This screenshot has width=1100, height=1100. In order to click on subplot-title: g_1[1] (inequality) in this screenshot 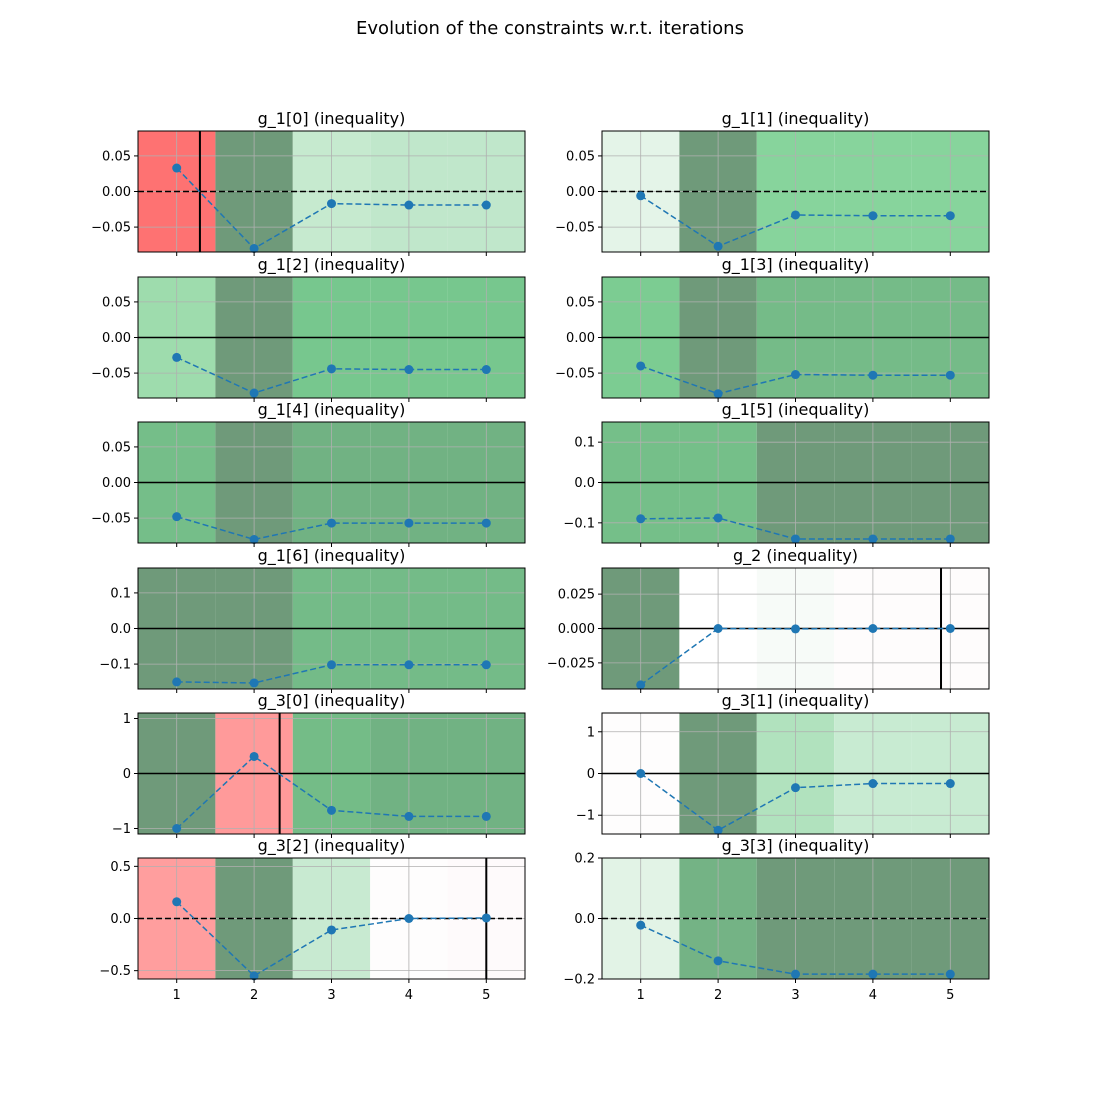, I will do `click(796, 119)`.